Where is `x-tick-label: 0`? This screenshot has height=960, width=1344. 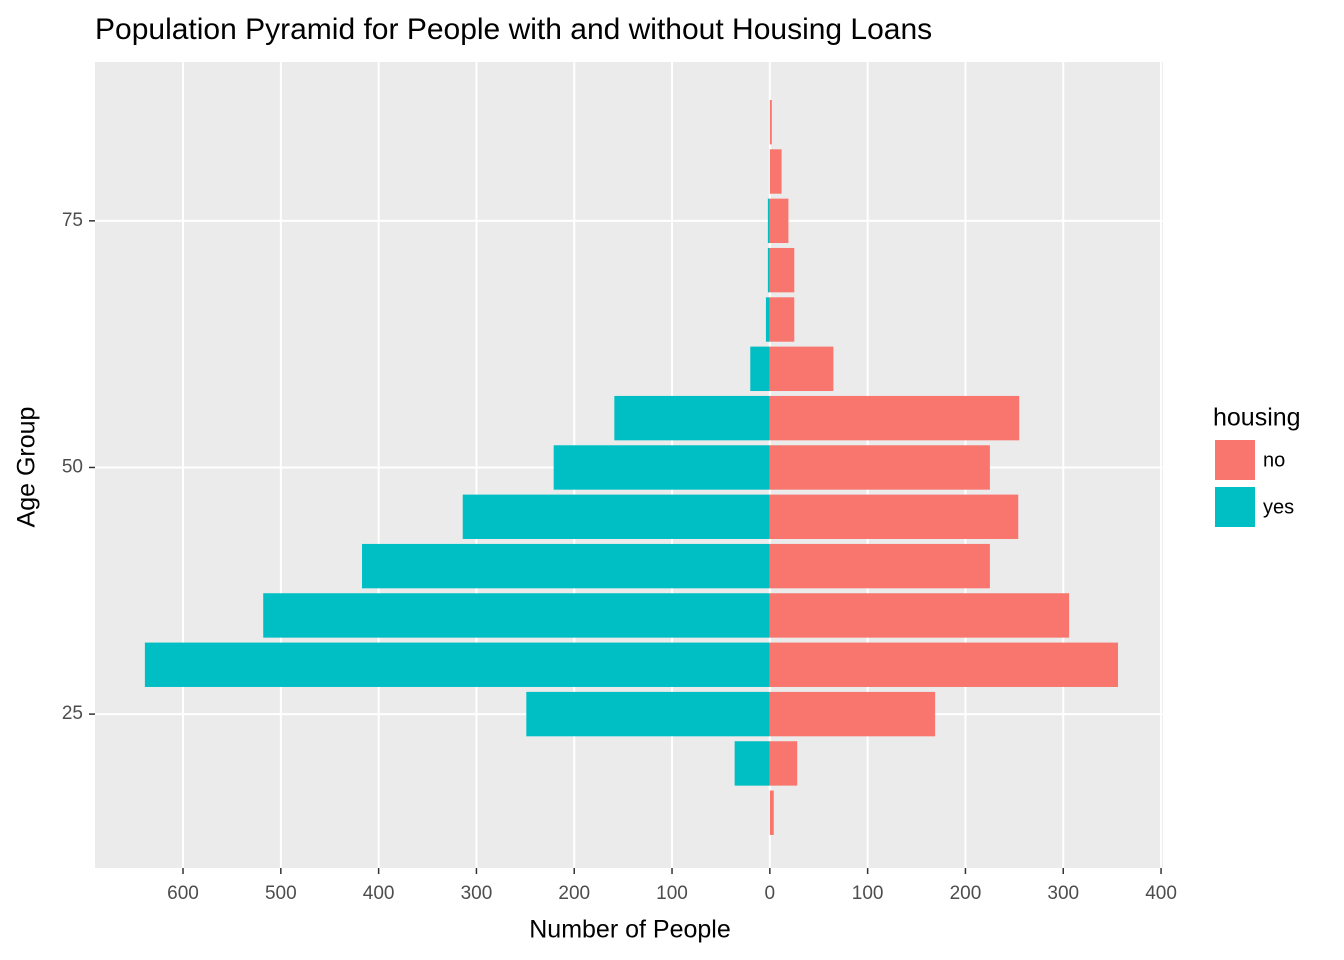 x-tick-label: 0 is located at coordinates (770, 893).